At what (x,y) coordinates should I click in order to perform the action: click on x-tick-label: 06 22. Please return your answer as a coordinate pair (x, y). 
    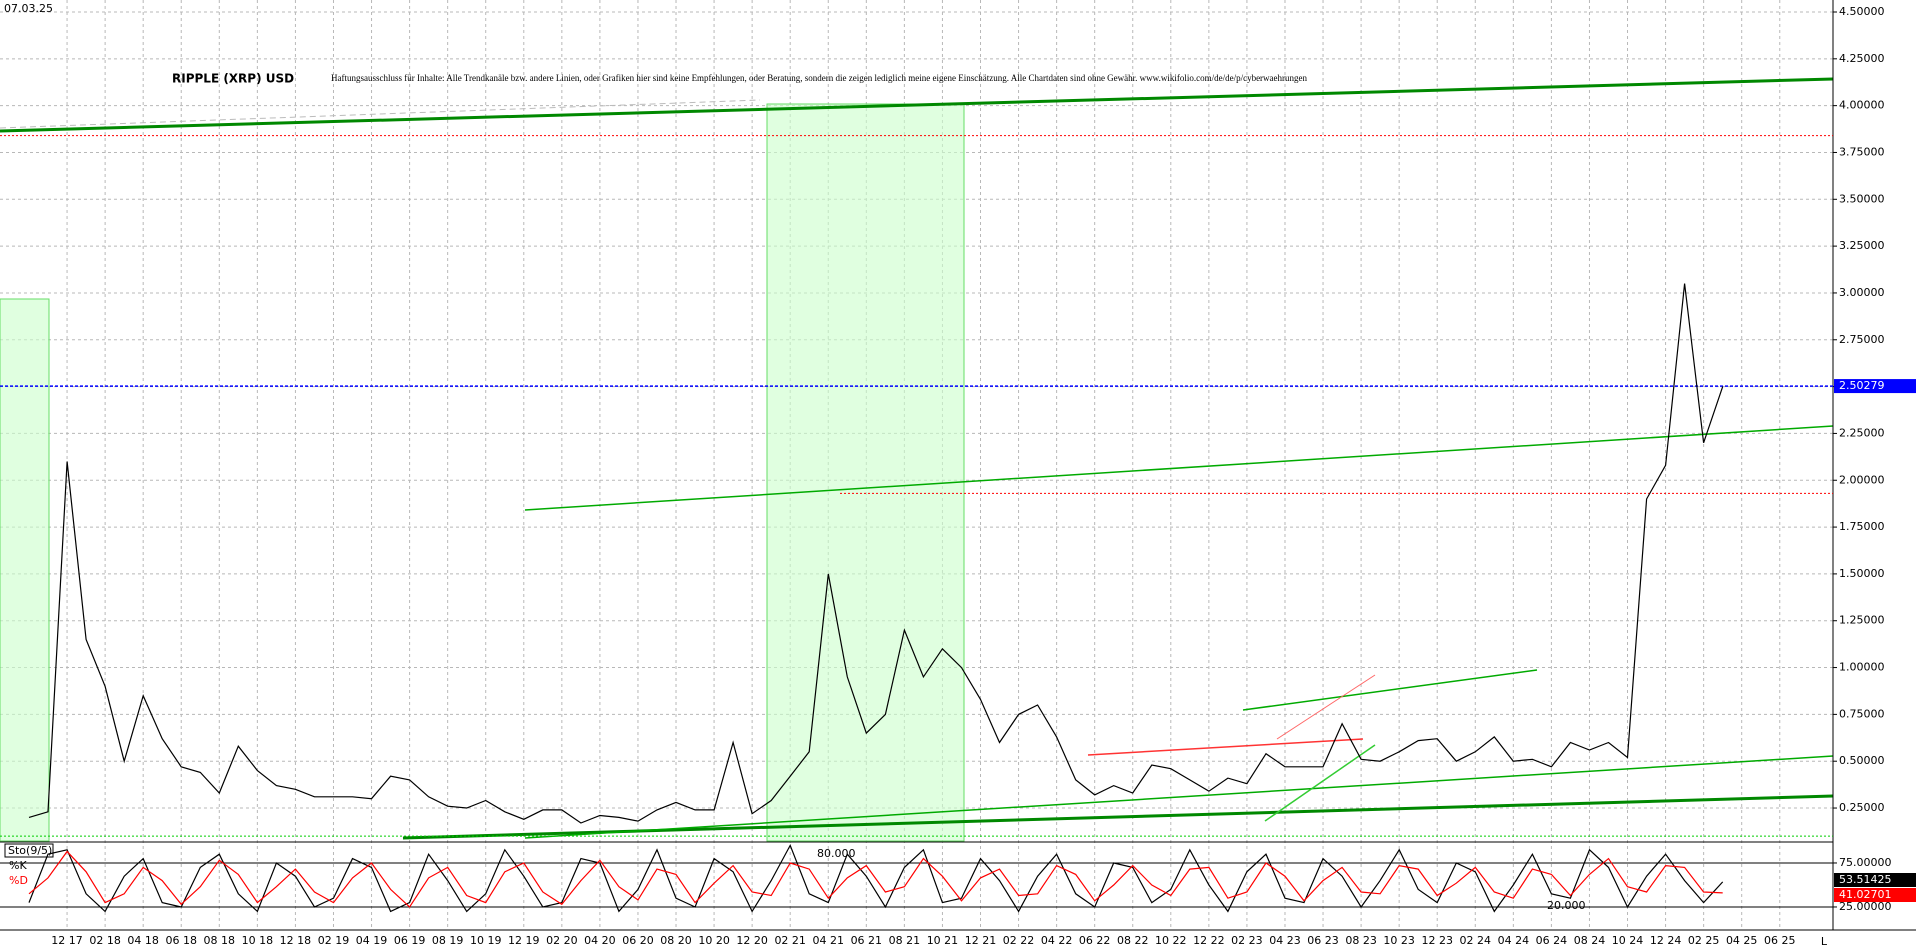
    Looking at the image, I should click on (1095, 940).